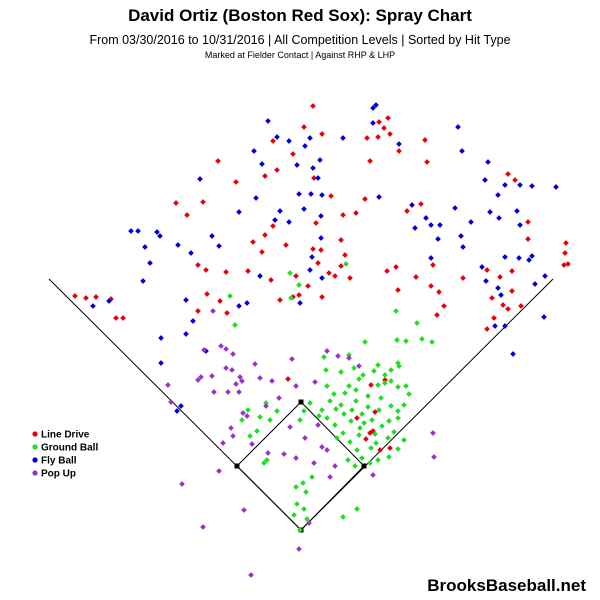 The height and width of the screenshot is (600, 600). What do you see at coordinates (364, 466) in the screenshot?
I see `first-base` at bounding box center [364, 466].